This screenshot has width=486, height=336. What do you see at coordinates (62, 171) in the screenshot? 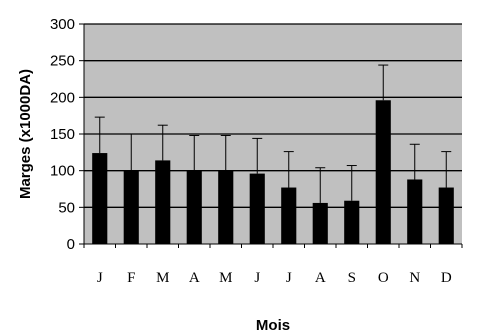
I see `y-tick-label: 100` at bounding box center [62, 171].